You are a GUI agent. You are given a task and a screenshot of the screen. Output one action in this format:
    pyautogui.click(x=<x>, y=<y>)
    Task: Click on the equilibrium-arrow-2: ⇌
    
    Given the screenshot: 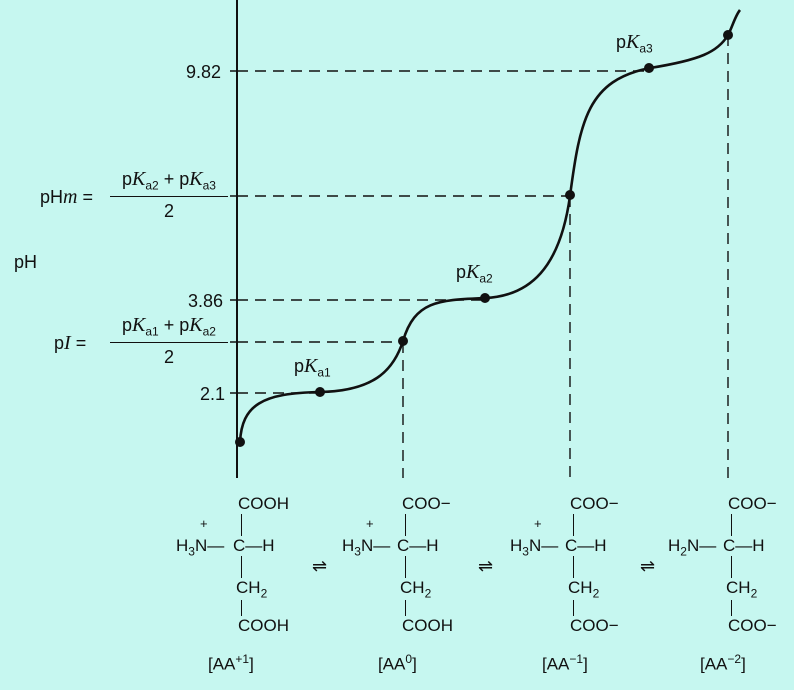 What is the action you would take?
    pyautogui.click(x=486, y=566)
    